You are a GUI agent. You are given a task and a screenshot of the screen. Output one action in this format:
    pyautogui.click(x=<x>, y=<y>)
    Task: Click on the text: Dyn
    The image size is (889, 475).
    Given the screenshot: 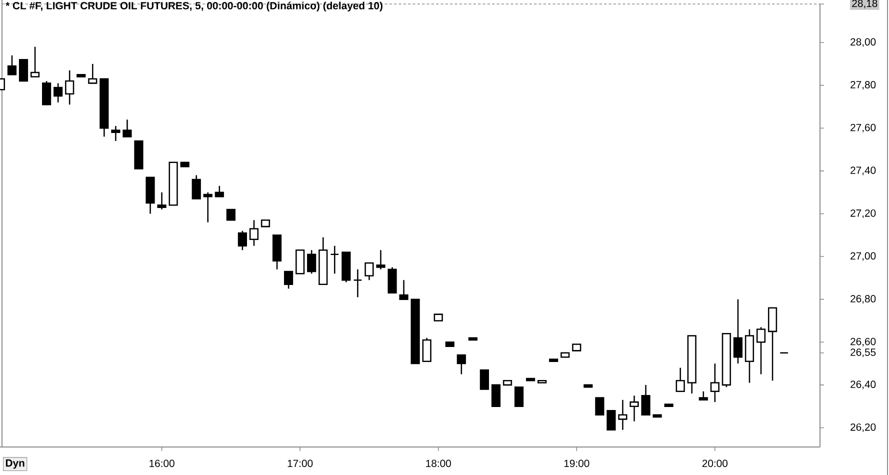 What is the action you would take?
    pyautogui.click(x=15, y=464)
    